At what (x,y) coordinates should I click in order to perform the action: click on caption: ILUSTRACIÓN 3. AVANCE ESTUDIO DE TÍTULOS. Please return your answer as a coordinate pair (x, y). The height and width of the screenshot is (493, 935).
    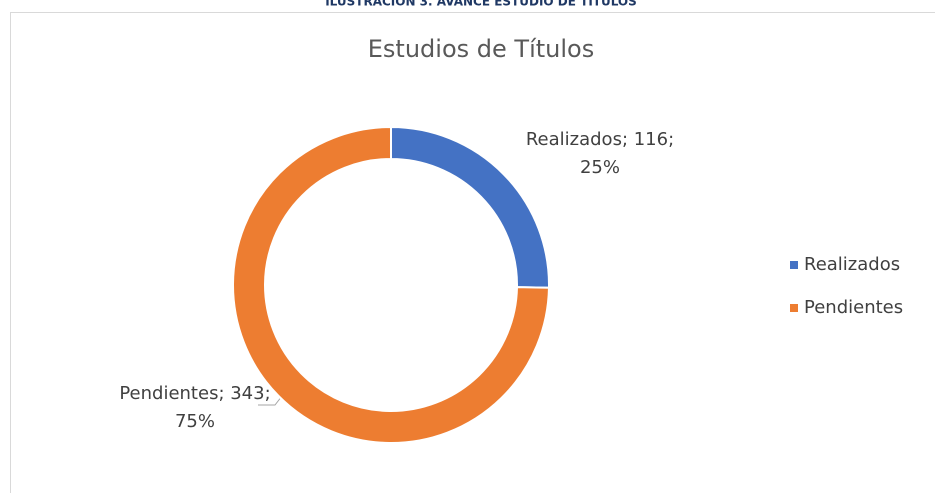
    Looking at the image, I should click on (481, 4).